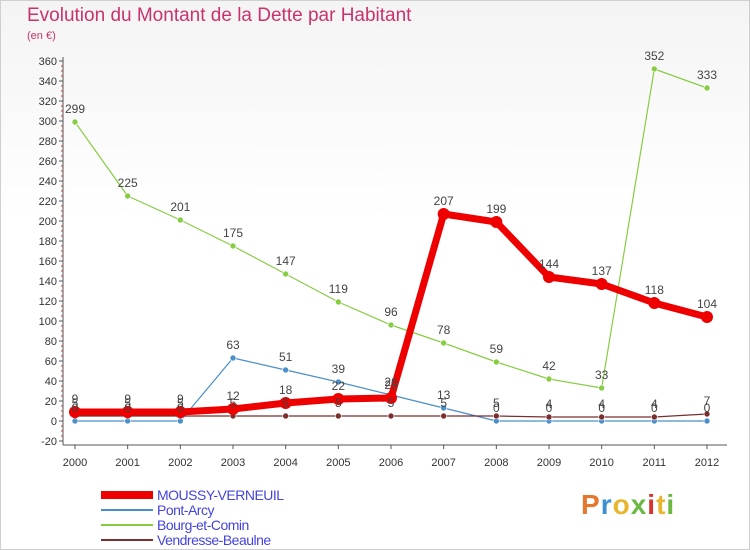 The image size is (750, 550). I want to click on data-label: 13, so click(444, 395).